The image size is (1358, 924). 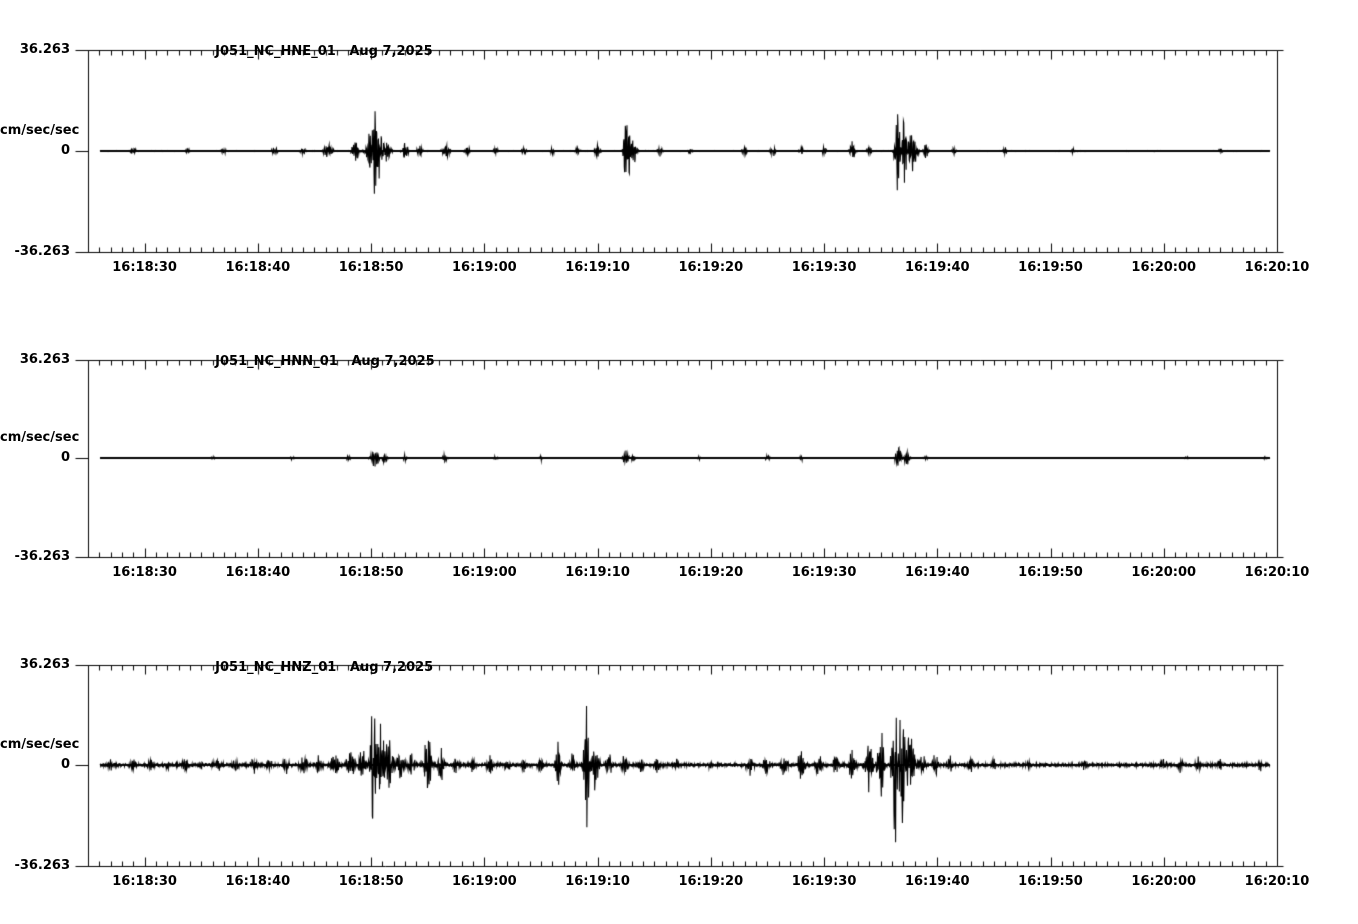 What do you see at coordinates (65, 764) in the screenshot?
I see `y-axis-zero-label-hnz: 0` at bounding box center [65, 764].